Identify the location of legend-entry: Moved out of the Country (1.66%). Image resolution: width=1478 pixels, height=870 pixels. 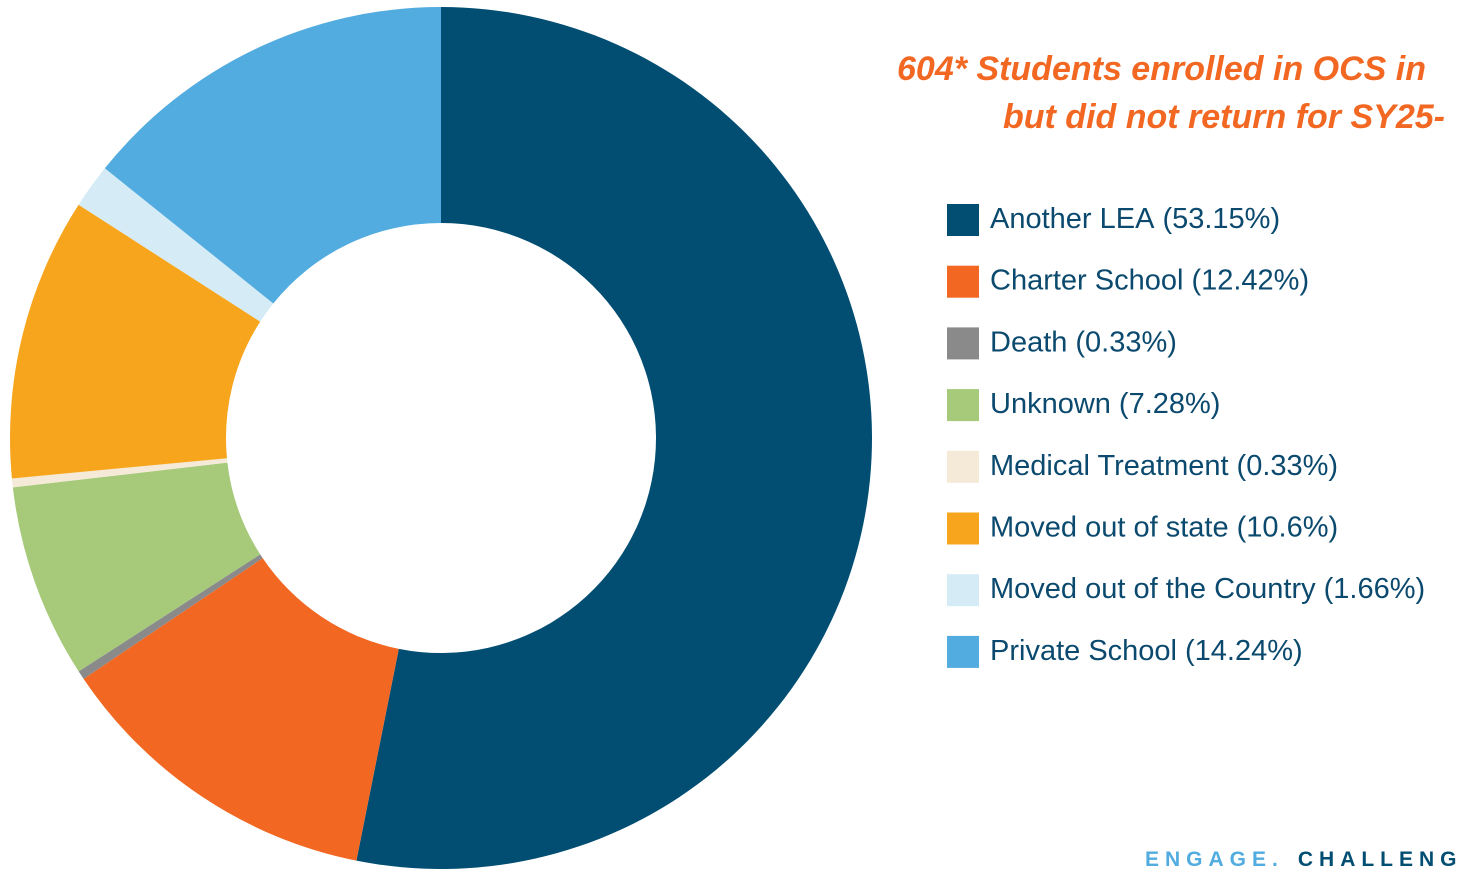
(1207, 589).